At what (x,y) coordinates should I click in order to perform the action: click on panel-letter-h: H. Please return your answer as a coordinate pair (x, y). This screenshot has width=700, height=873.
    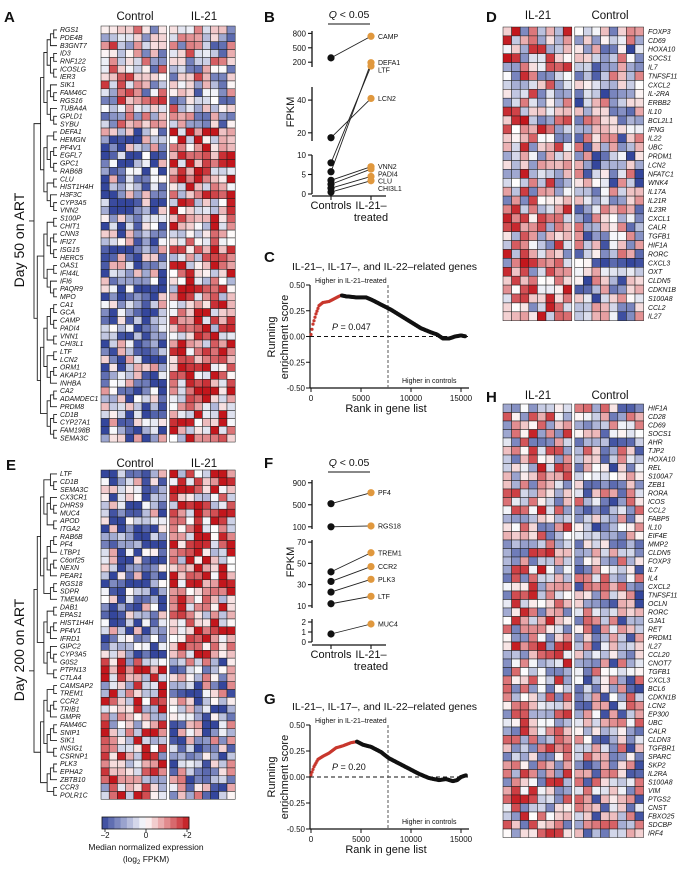
    Looking at the image, I should click on (491, 397).